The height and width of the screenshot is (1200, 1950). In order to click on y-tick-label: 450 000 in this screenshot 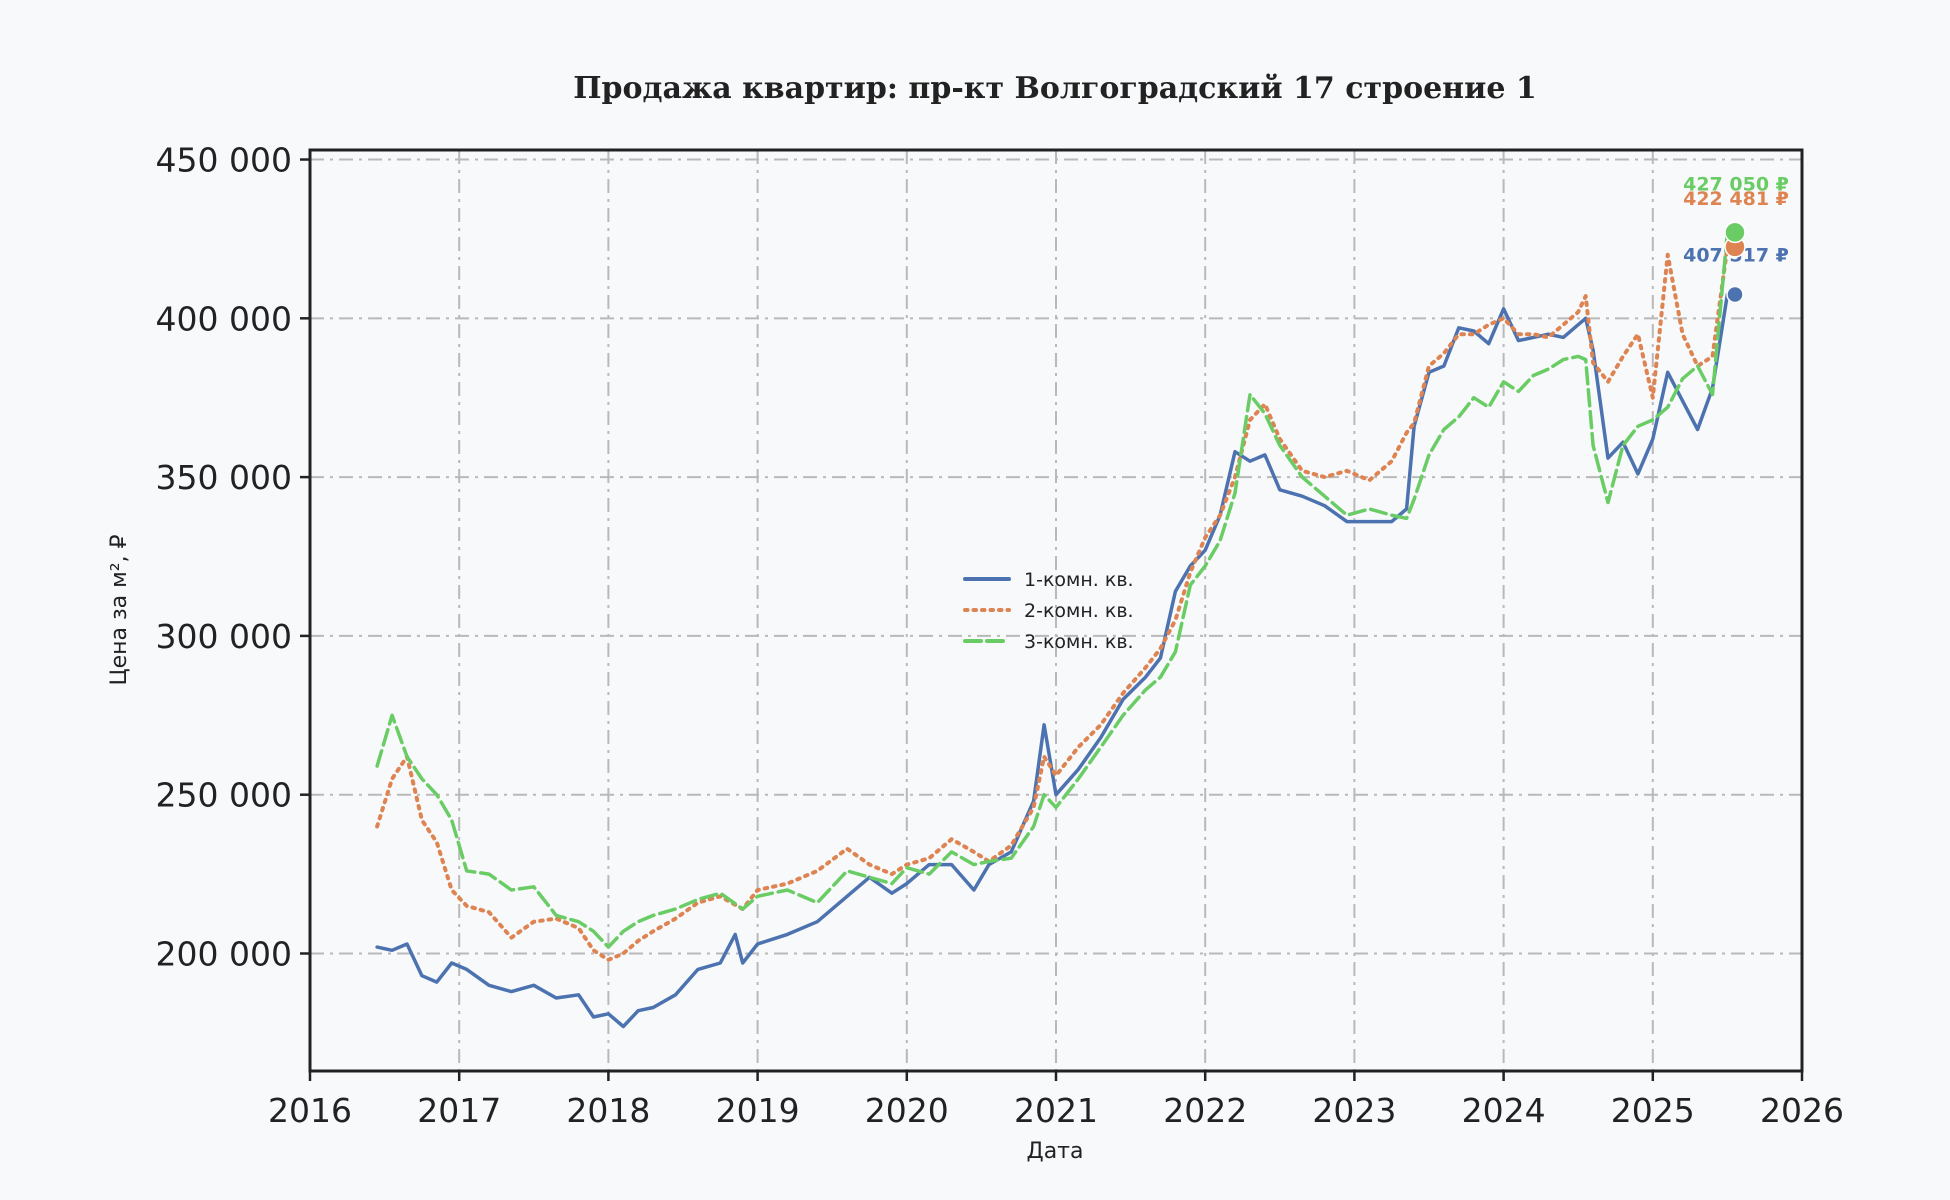, I will do `click(224, 160)`.